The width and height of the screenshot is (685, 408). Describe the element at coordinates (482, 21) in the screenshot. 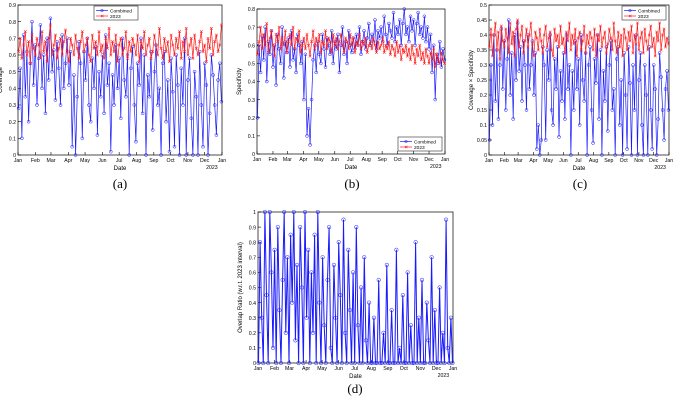

I see `y-tick-label: 0.45` at that location.